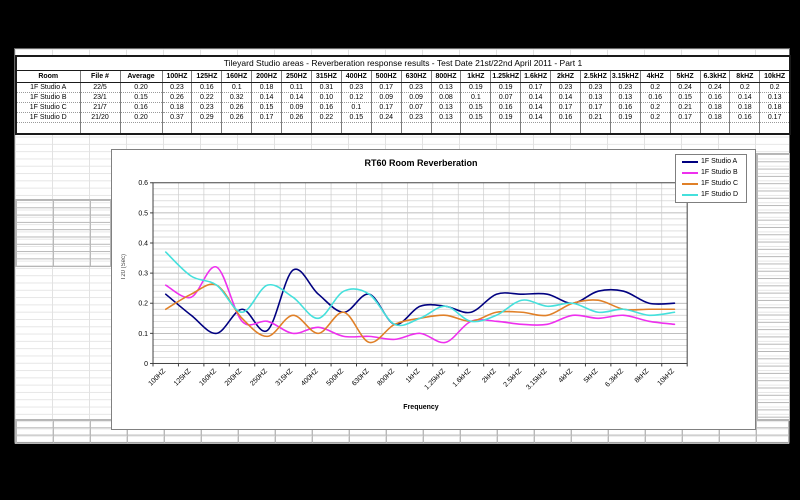 The image size is (800, 500). What do you see at coordinates (296, 87) in the screenshot?
I see `value-cell: 0.11` at bounding box center [296, 87].